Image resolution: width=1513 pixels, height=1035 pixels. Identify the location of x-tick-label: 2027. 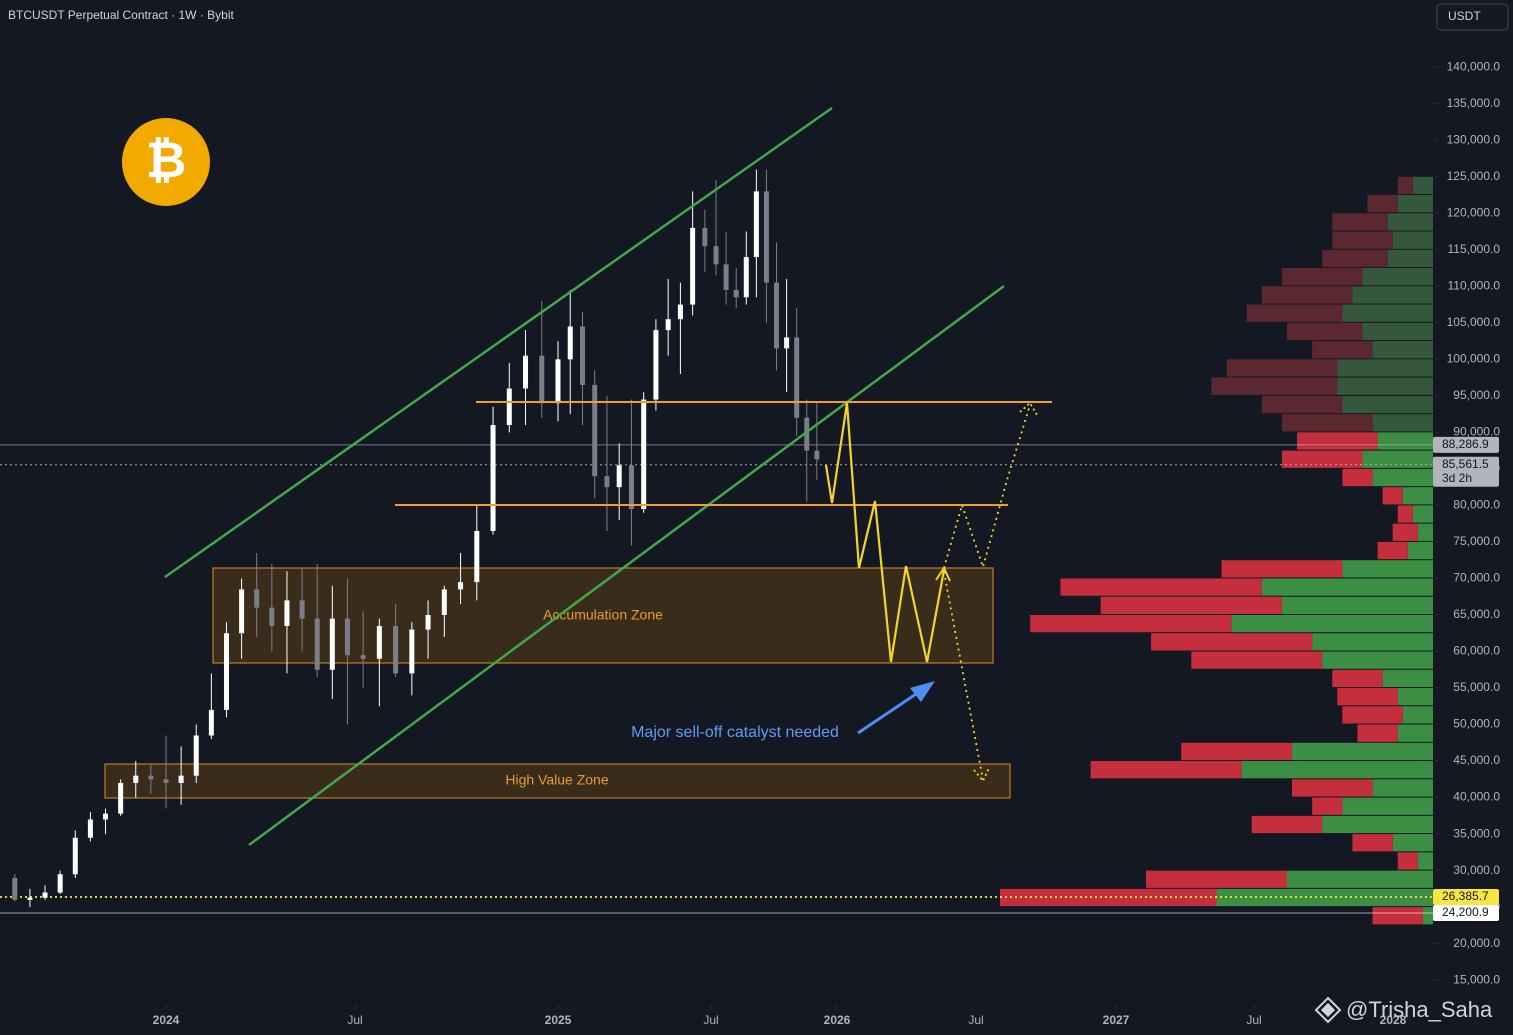
(1116, 1020).